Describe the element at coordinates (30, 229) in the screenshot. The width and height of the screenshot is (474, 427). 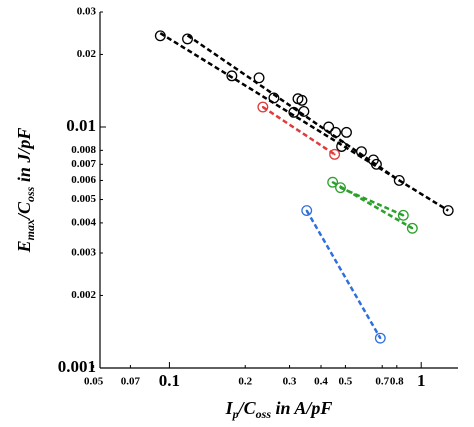
I see `y-axis-title-part: max` at that location.